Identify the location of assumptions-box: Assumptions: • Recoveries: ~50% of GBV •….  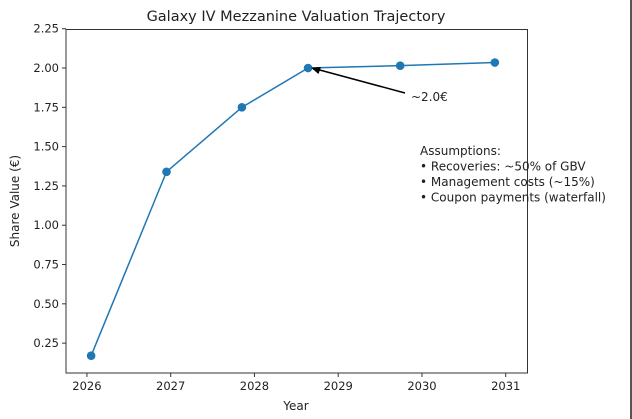
(513, 174).